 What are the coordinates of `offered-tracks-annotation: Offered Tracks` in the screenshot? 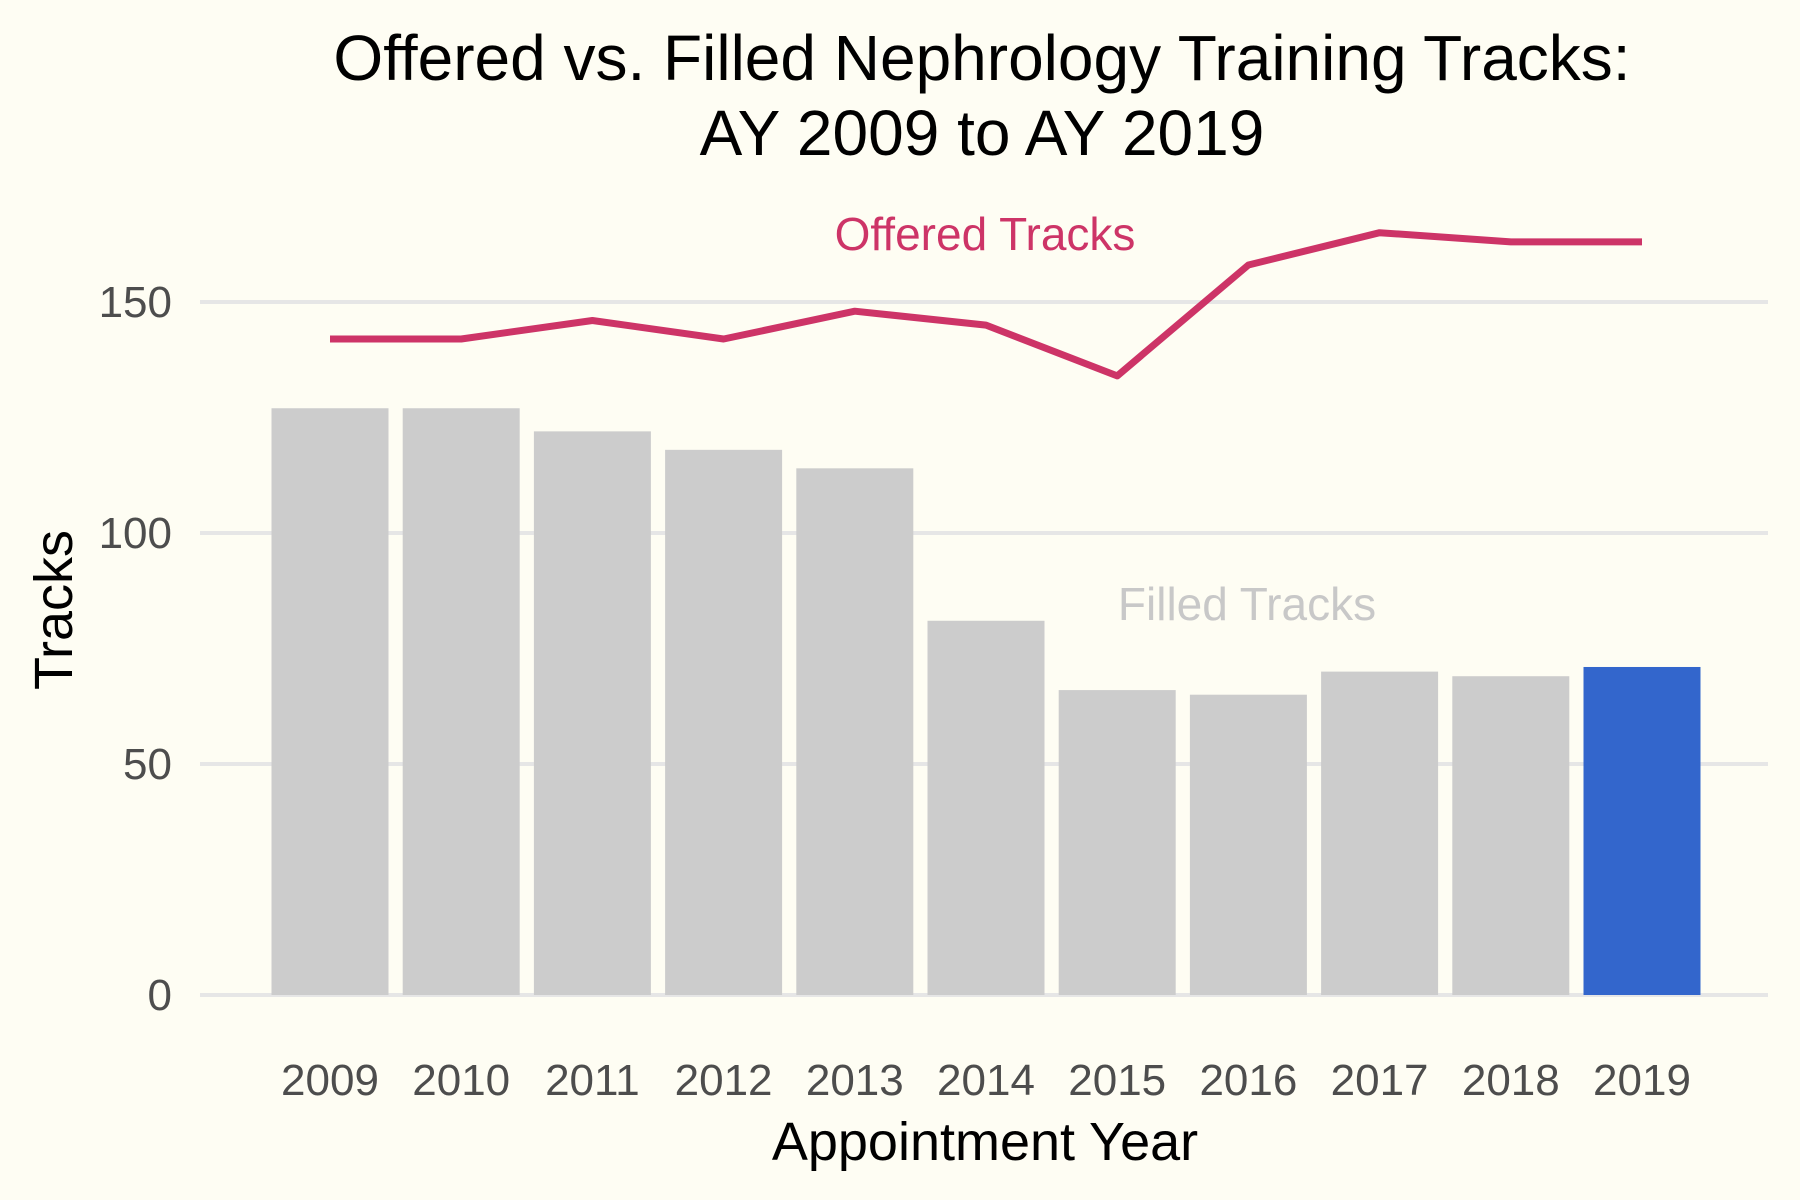 It's located at (985, 234).